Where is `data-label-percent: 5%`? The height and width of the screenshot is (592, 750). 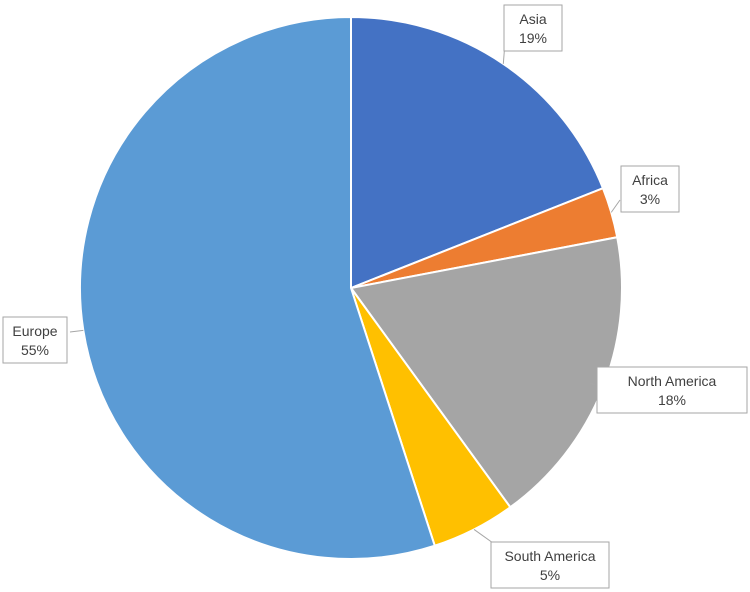
data-label-percent: 5% is located at coordinates (550, 575).